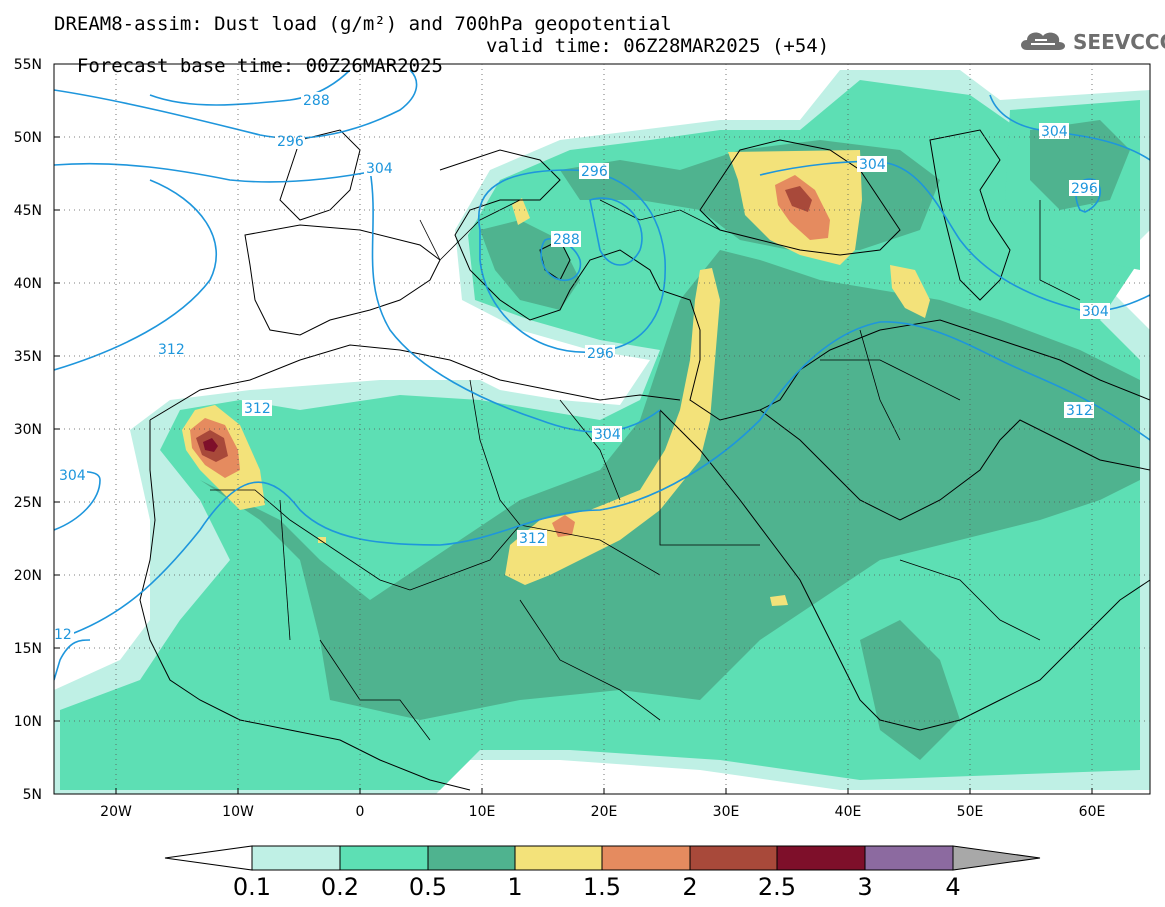 The image size is (1165, 907). What do you see at coordinates (210, 445) in the screenshot?
I see `dust-field-2.5` at bounding box center [210, 445].